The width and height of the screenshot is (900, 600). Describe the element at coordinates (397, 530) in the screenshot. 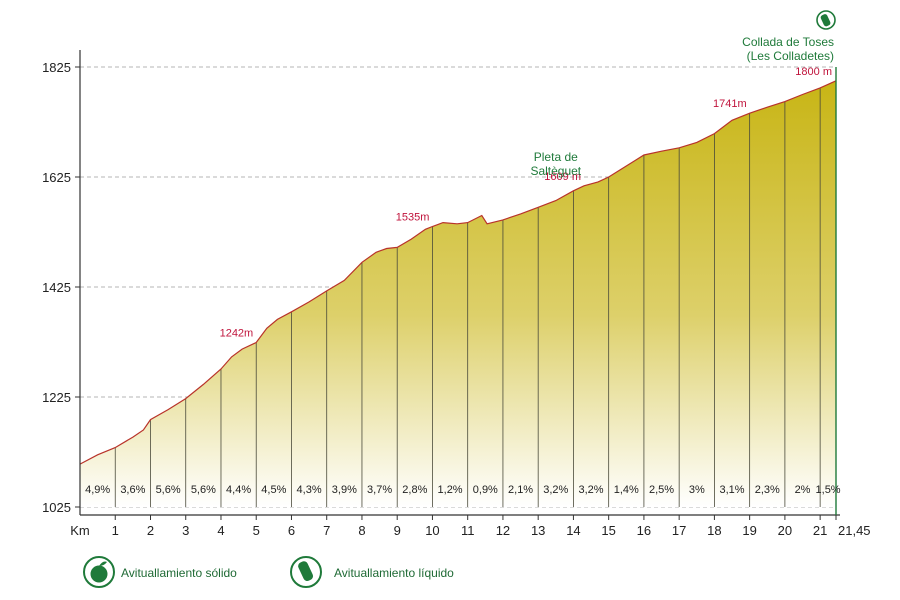

I see `x-tick-label: 9` at that location.